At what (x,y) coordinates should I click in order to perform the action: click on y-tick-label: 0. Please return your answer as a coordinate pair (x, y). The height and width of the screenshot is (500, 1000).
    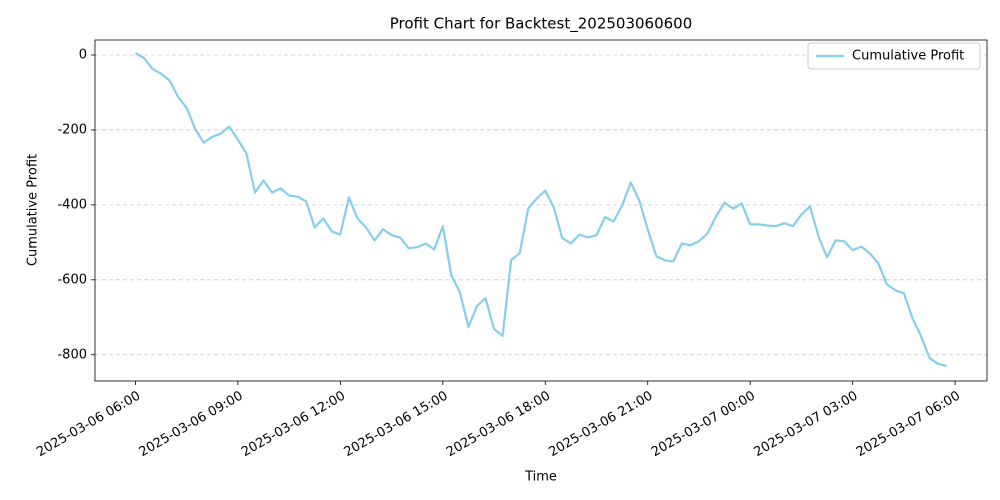
    Looking at the image, I should click on (83, 54).